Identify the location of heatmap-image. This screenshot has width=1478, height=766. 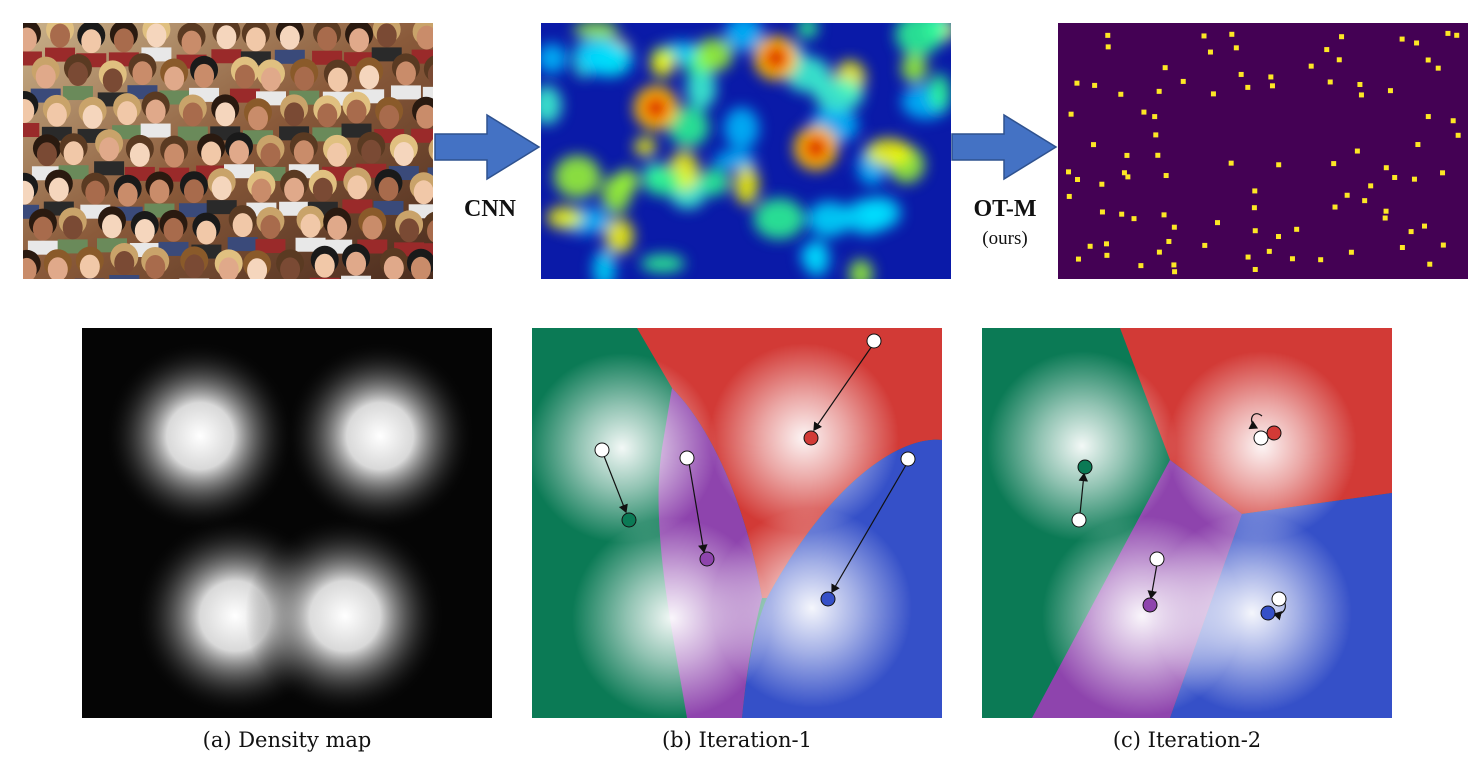
(746, 151).